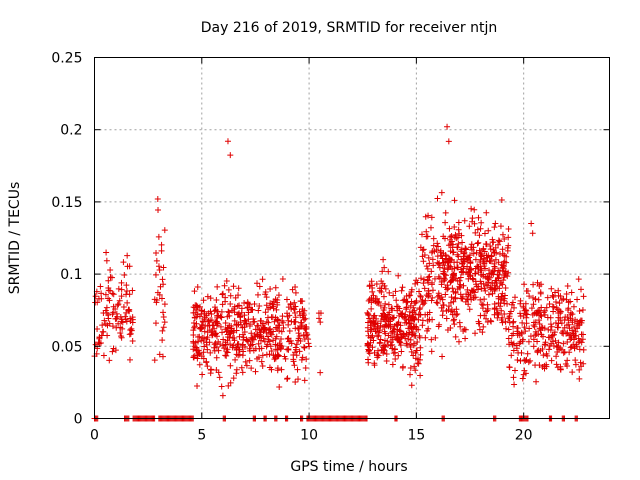 This screenshot has height=480, width=640. What do you see at coordinates (524, 436) in the screenshot?
I see `x-tick-label: 20` at bounding box center [524, 436].